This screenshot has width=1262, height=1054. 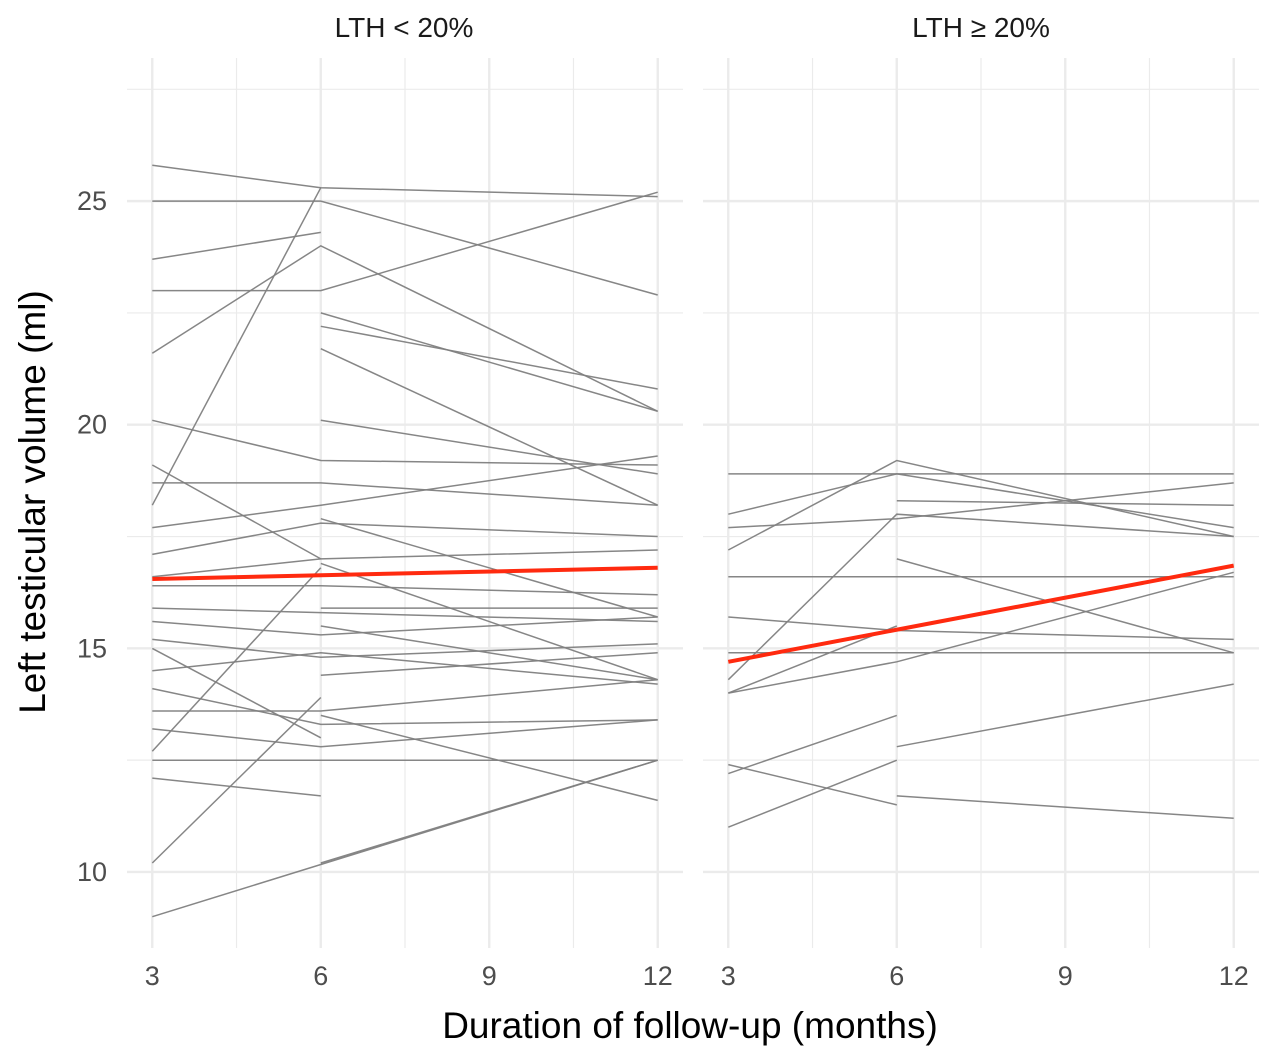 What do you see at coordinates (92, 872) in the screenshot?
I see `y-tick-label: 10` at bounding box center [92, 872].